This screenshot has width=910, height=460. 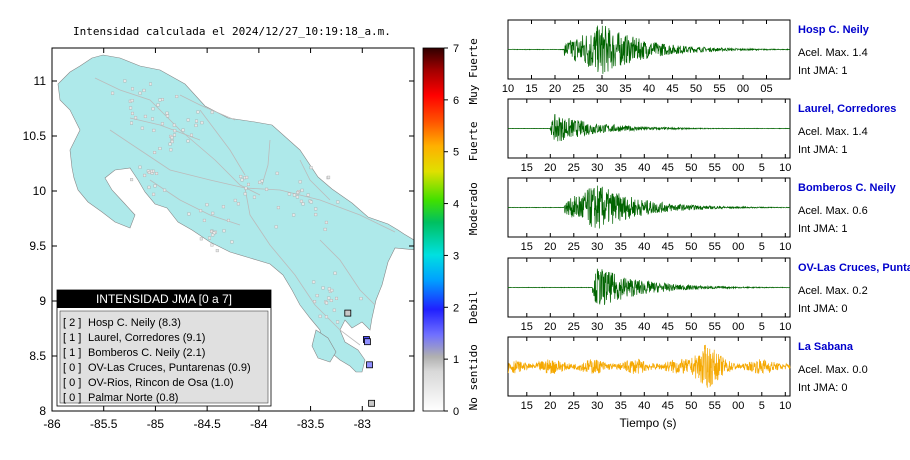 What do you see at coordinates (72, 368) in the screenshot?
I see `legend-jma-value: [ 0 ]` at bounding box center [72, 368].